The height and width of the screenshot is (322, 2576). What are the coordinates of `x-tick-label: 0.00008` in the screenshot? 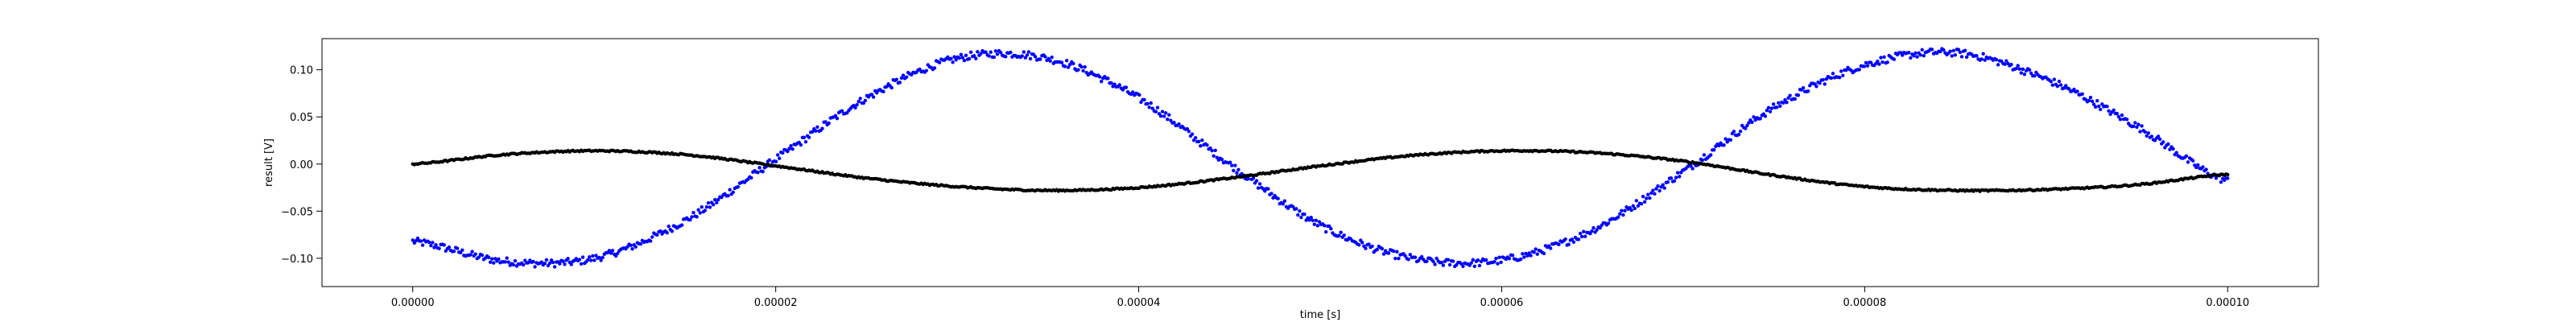 It's located at (1864, 303).